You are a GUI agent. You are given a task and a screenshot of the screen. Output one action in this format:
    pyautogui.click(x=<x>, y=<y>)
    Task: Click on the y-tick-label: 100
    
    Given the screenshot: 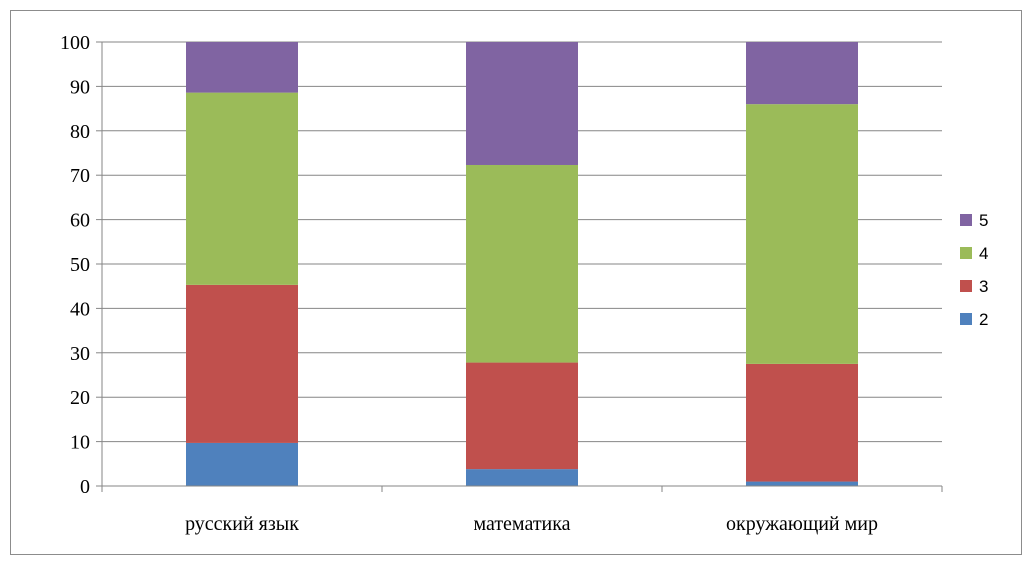 What is the action you would take?
    pyautogui.click(x=75, y=43)
    